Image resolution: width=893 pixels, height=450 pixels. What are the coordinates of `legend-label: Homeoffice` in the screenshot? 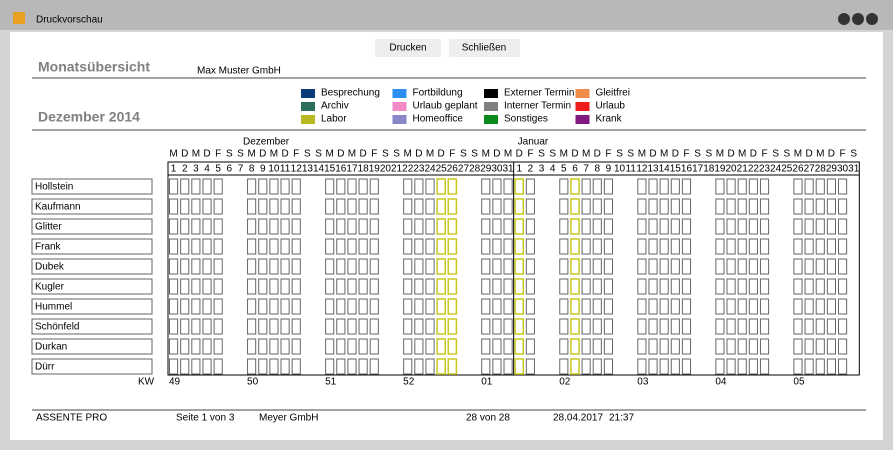 It's located at (438, 119).